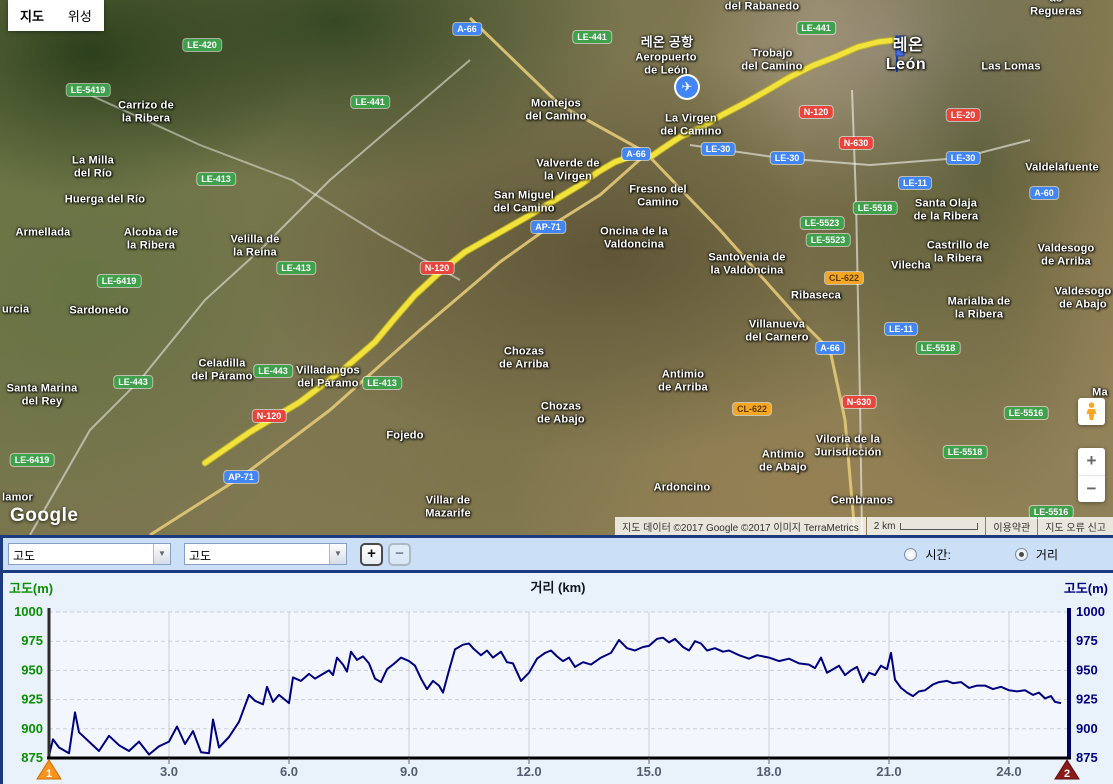 This screenshot has width=1113, height=784. I want to click on waypoint-marker-2: 2, so click(1067, 769).